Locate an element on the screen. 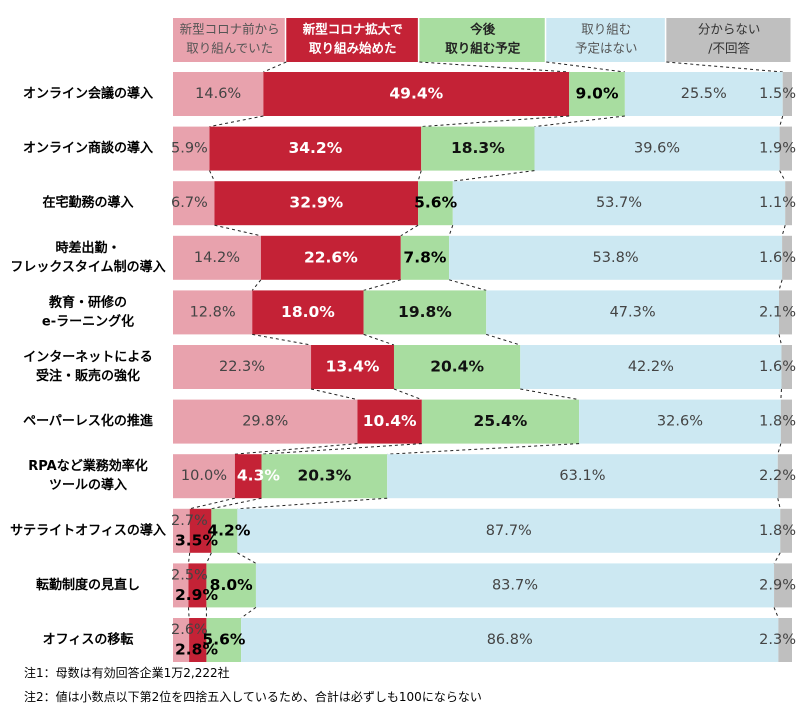  value-label: 20.4% is located at coordinates (457, 367).